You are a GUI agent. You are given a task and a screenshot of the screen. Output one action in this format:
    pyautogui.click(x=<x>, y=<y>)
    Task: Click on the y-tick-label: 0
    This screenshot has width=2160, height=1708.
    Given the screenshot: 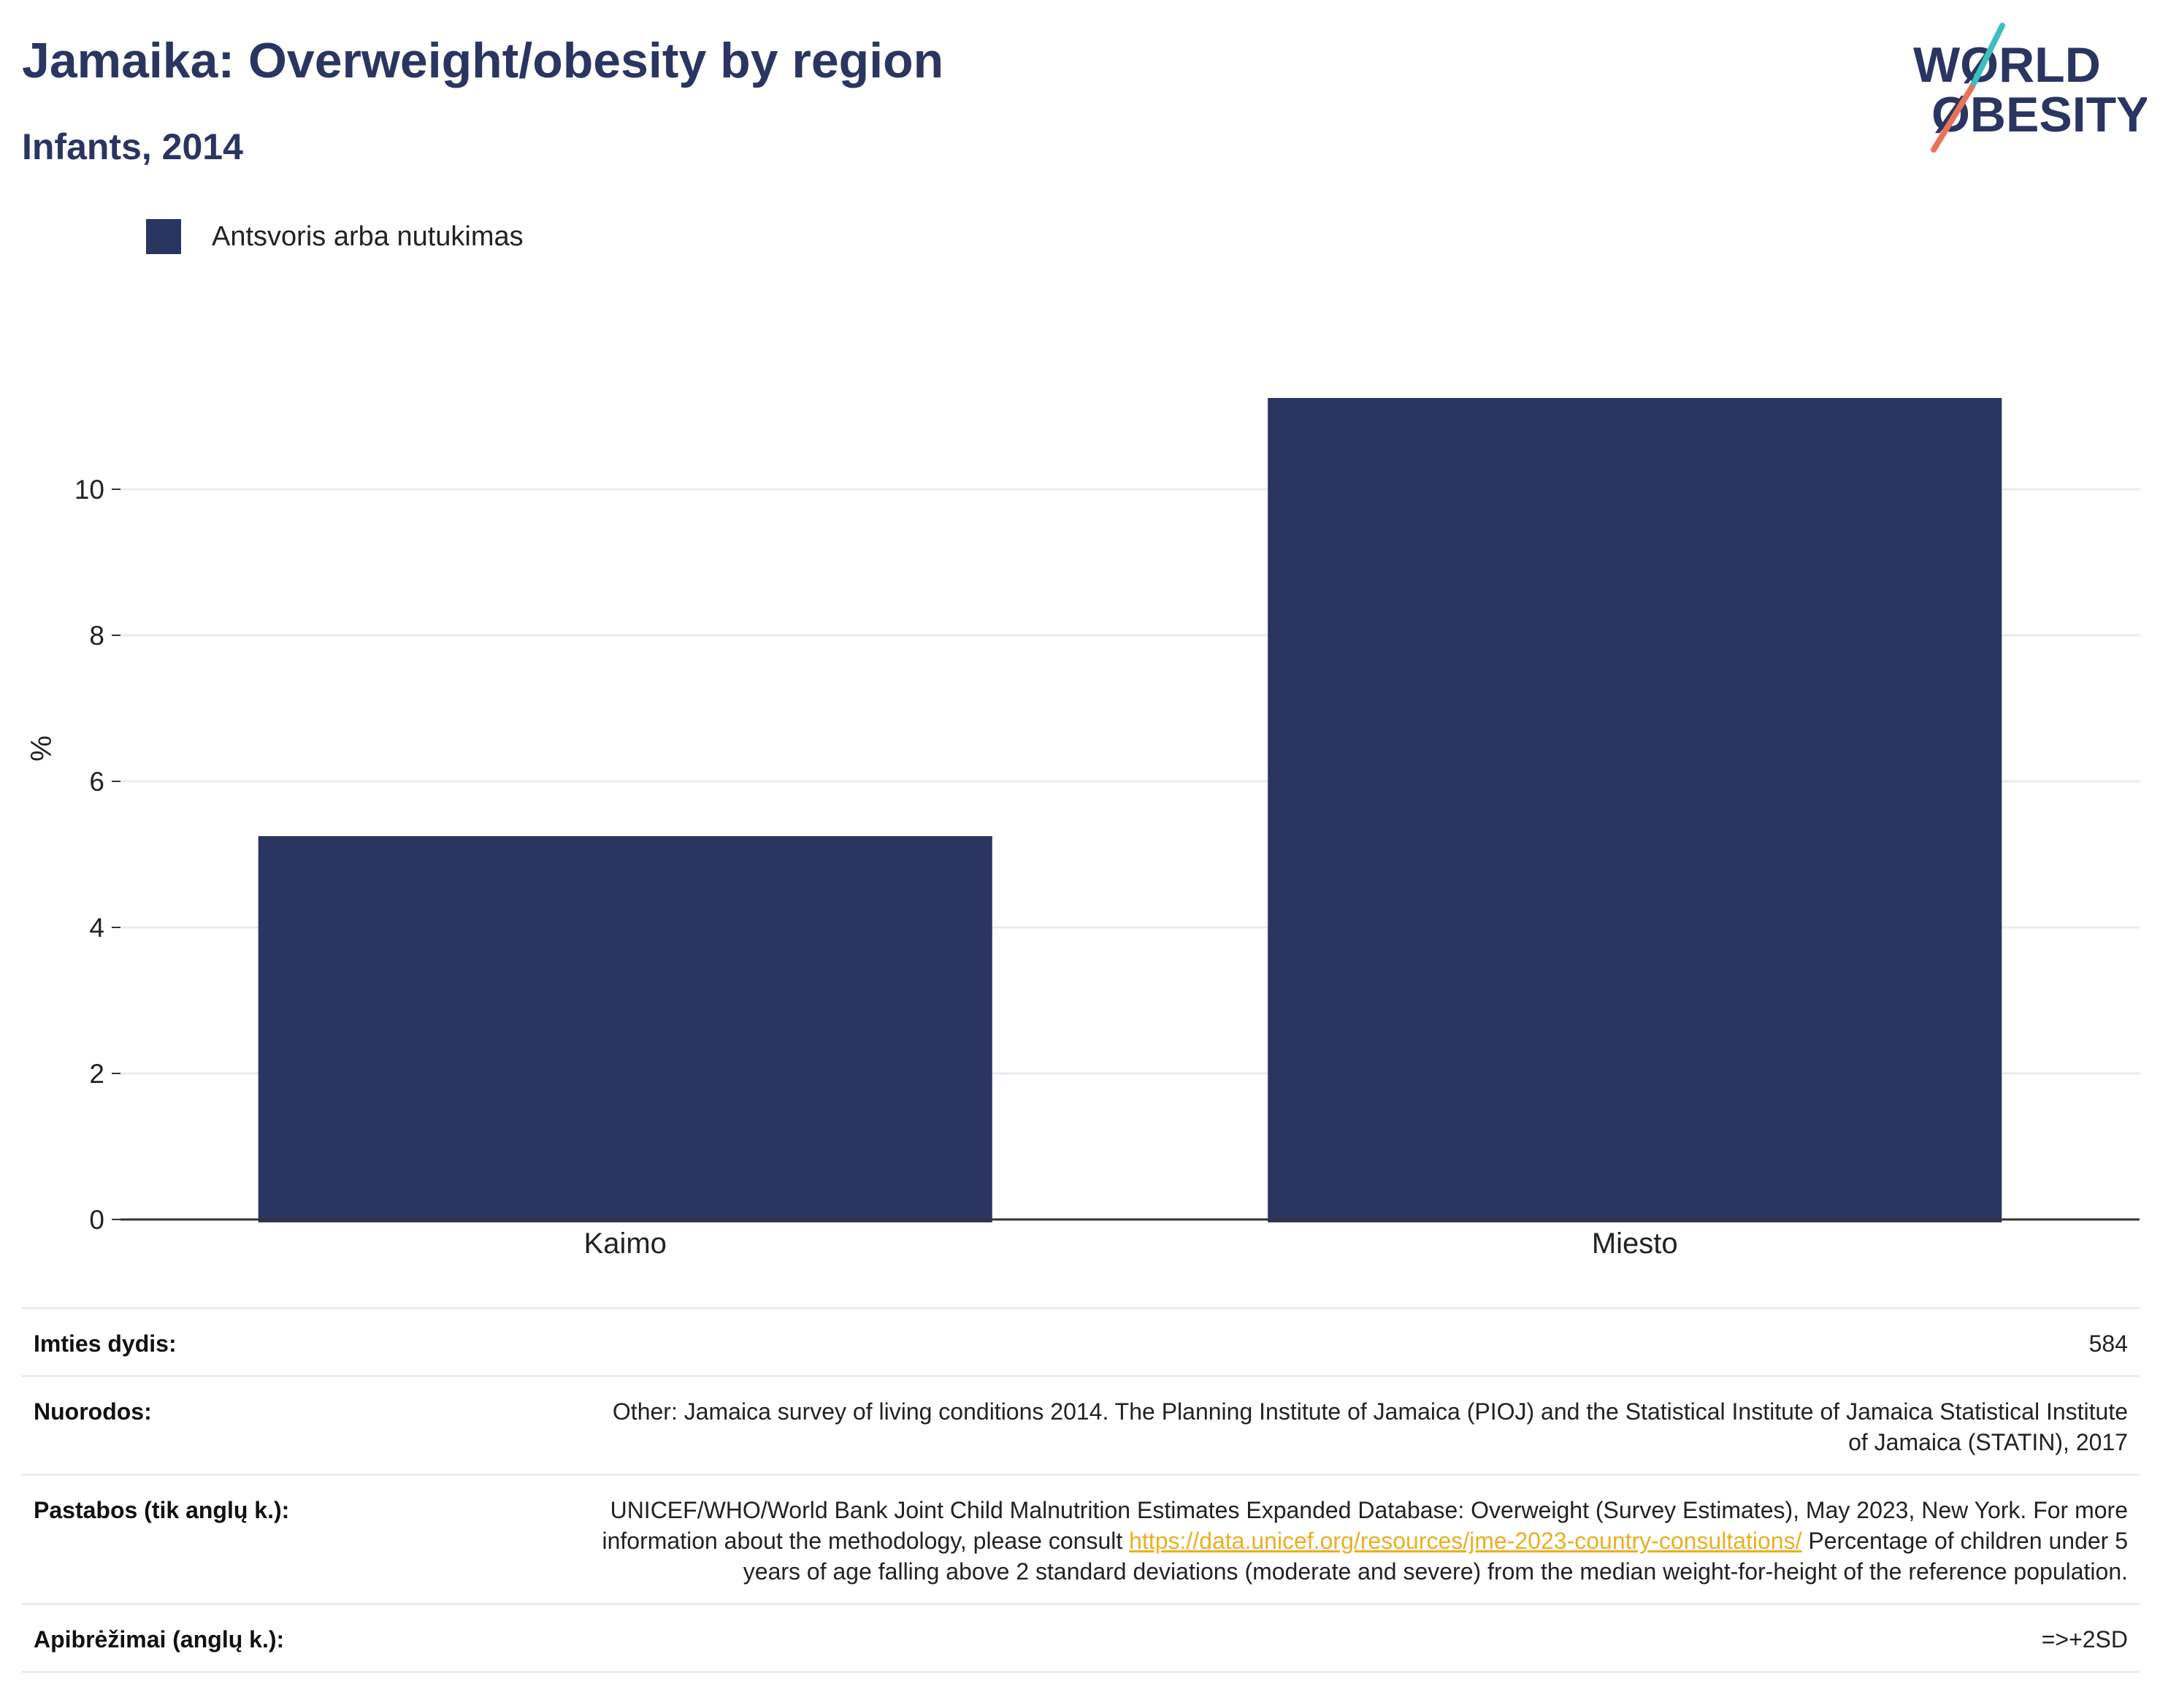 What is the action you would take?
    pyautogui.click(x=97, y=1220)
    